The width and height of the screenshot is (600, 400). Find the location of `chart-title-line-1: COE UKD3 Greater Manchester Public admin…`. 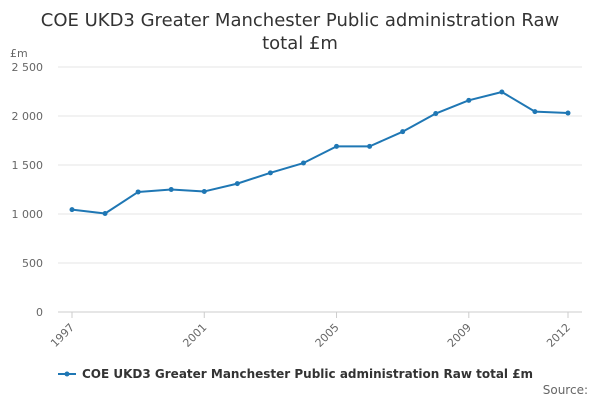

chart-title-line-1: COE UKD3 Greater Manchester Public admin… is located at coordinates (300, 20).